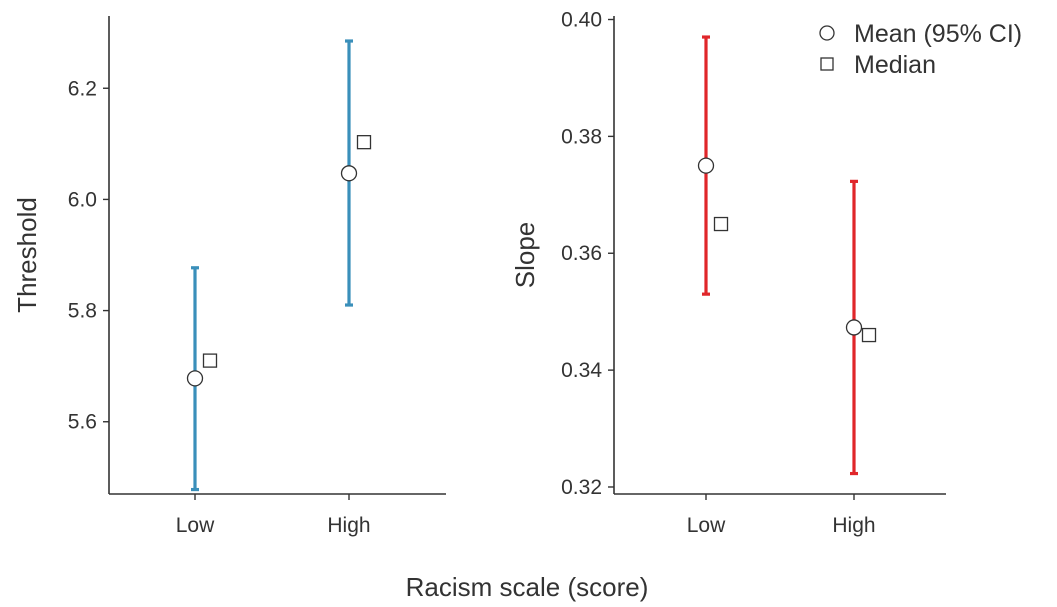 Image resolution: width=1057 pixels, height=607 pixels. Describe the element at coordinates (581, 136) in the screenshot. I see `y-tick-label: 0.38` at that location.